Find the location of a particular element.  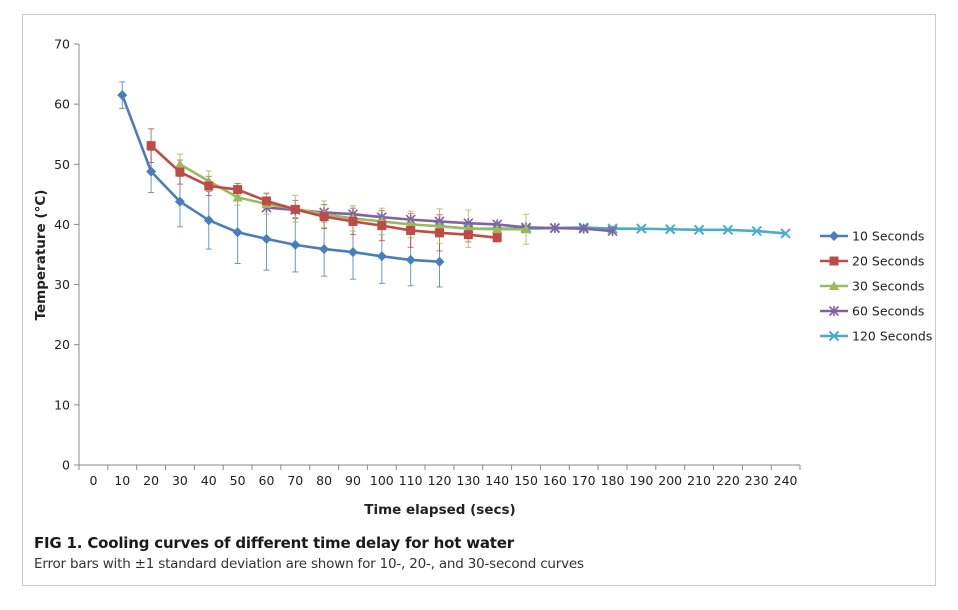

y-tick-label: 10 is located at coordinates (62, 404).